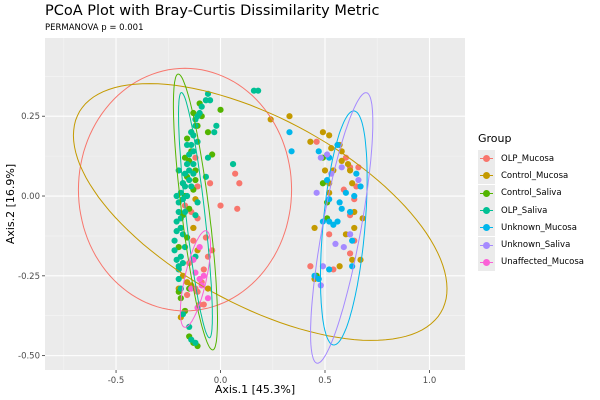  I want to click on legend-item-control-mucosa: Control_Mucosa, so click(531, 176).